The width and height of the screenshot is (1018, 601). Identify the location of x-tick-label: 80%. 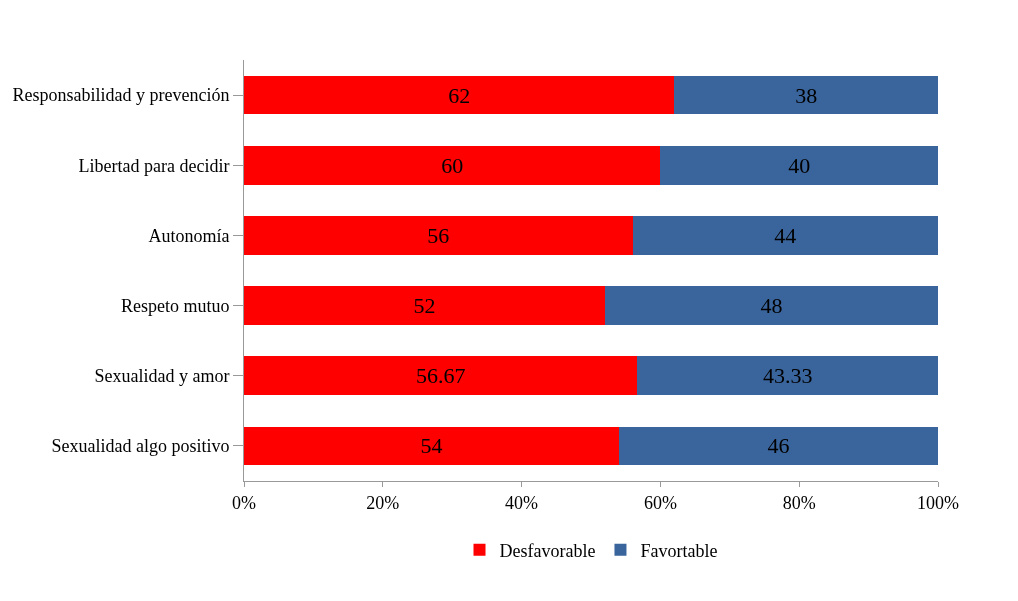
(799, 502).